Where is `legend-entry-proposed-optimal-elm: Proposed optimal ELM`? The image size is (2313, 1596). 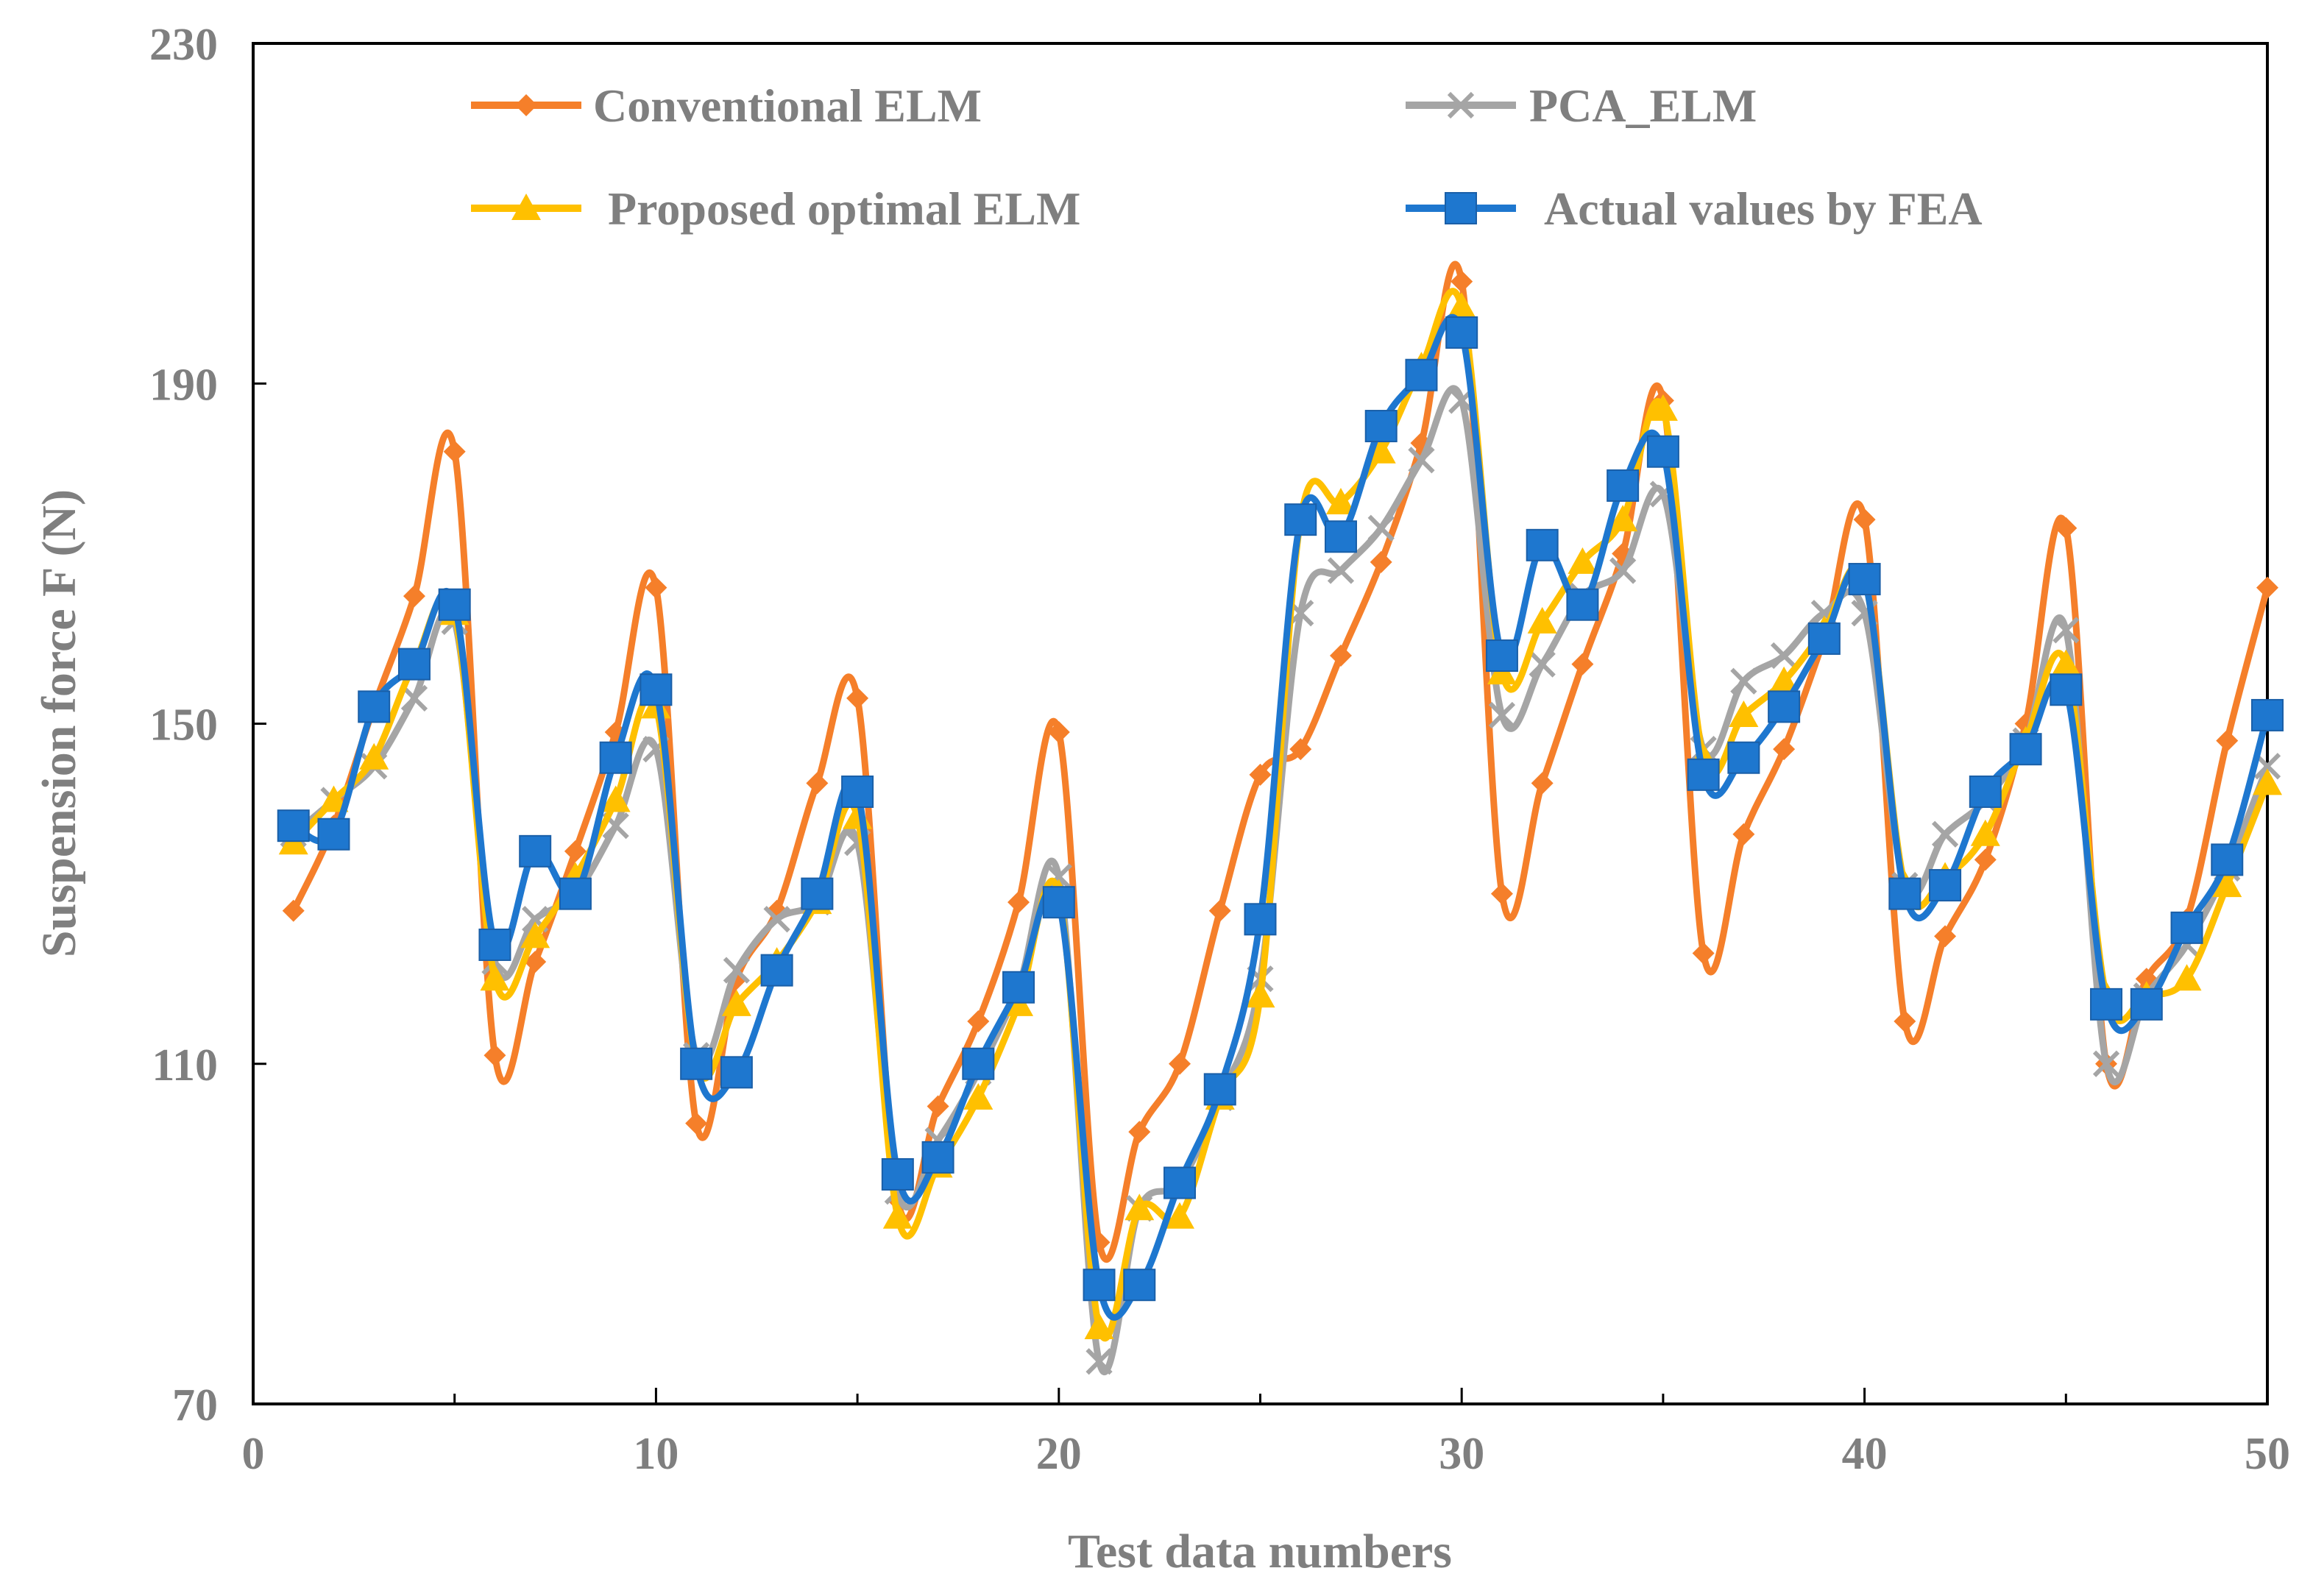 legend-entry-proposed-optimal-elm: Proposed optimal ELM is located at coordinates (775, 208).